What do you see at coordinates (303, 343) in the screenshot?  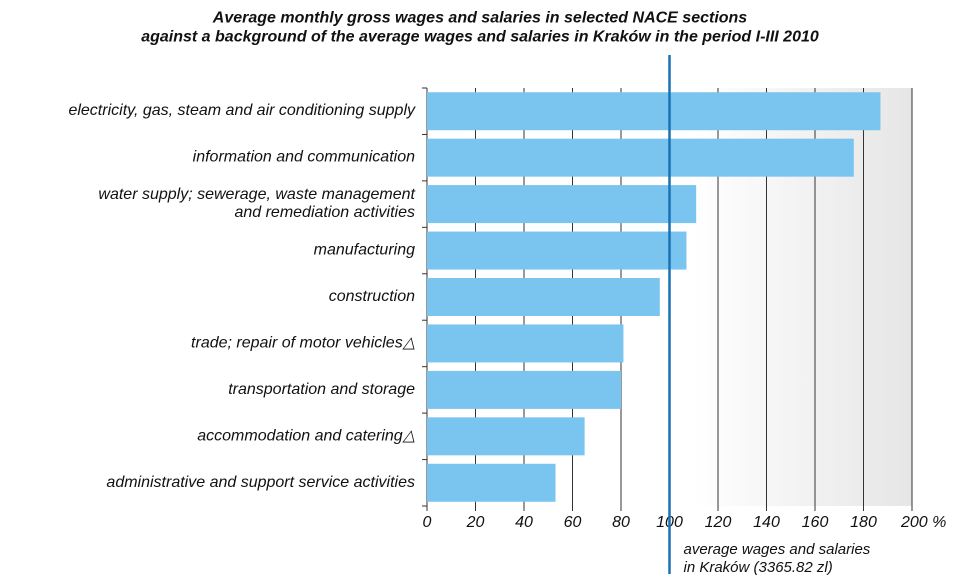 I see `y-tick-label: trade; repair of motor vehicles△` at bounding box center [303, 343].